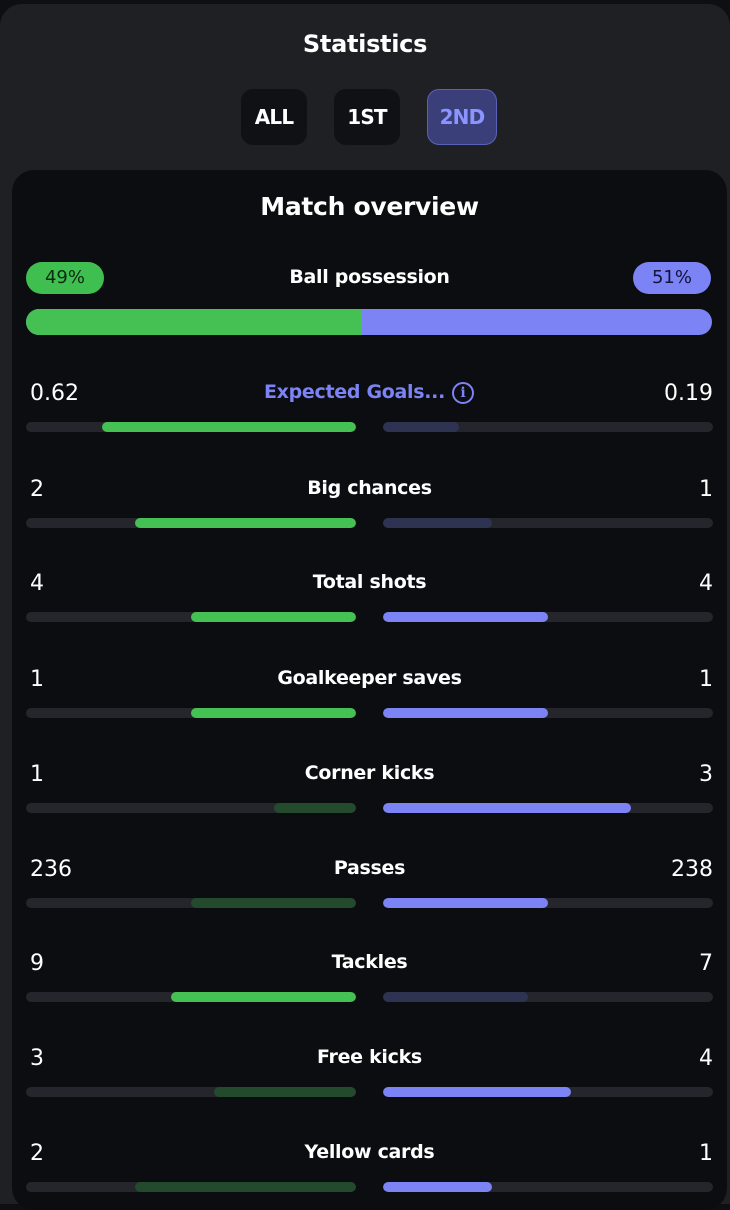  I want to click on panel-title: Statistics, so click(365, 44).